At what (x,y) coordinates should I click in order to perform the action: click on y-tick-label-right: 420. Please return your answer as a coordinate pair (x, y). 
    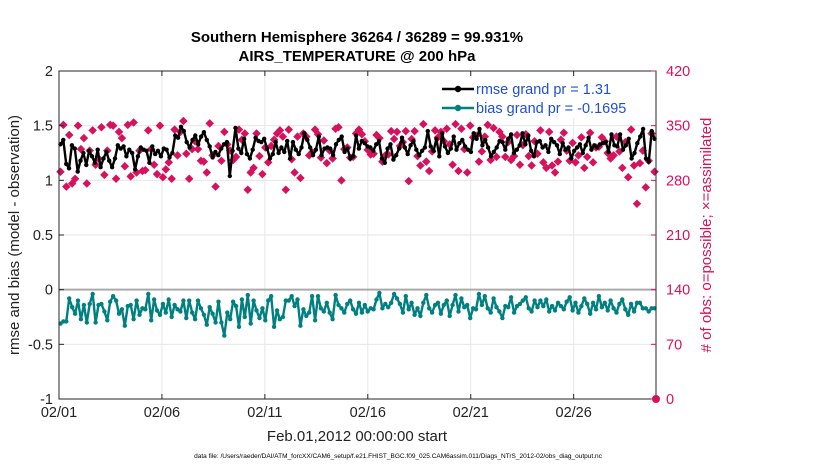
    Looking at the image, I should click on (678, 72).